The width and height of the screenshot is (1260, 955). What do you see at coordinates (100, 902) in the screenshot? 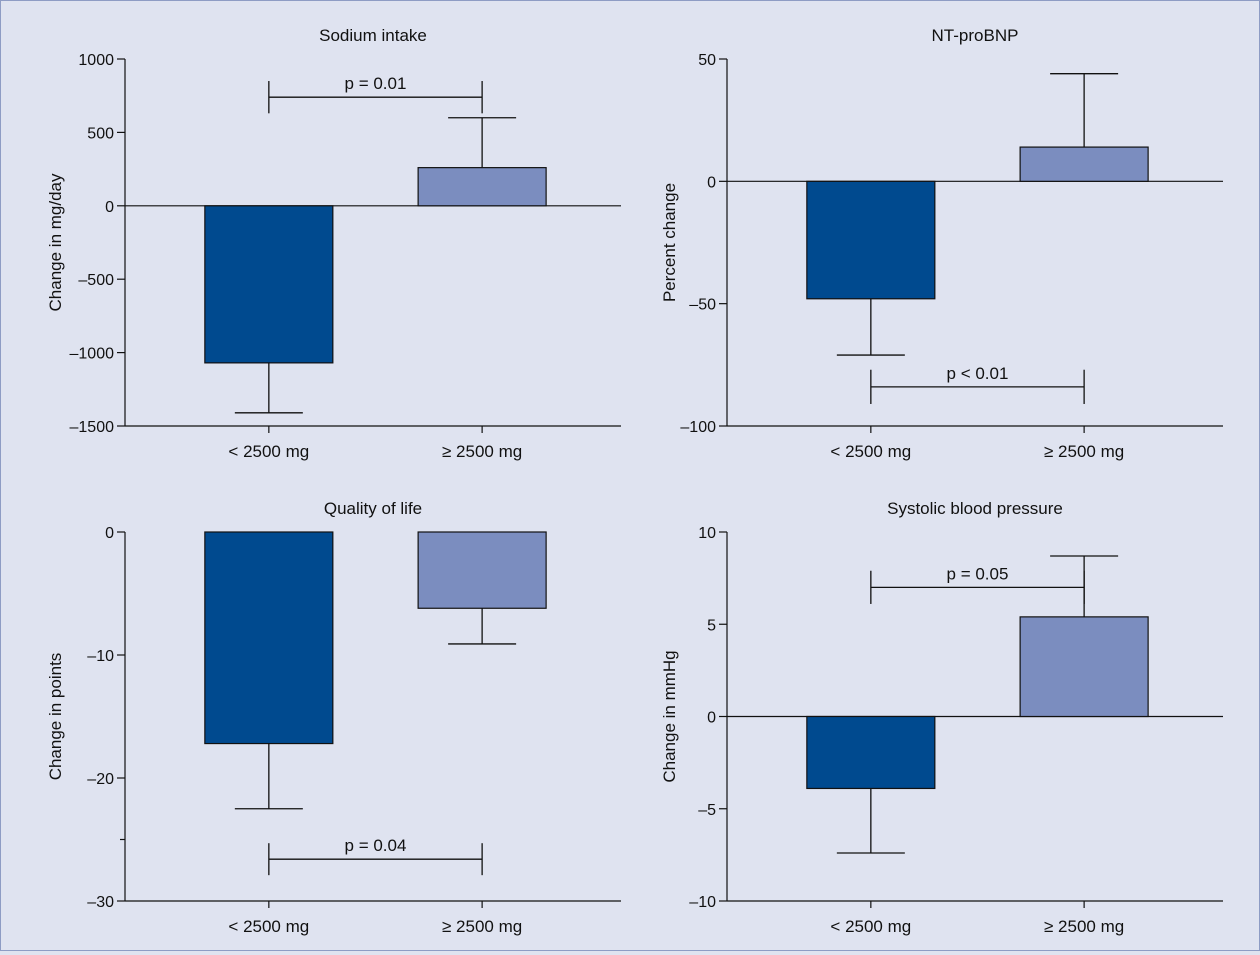
I see `y-tick-label: –30` at bounding box center [100, 902].